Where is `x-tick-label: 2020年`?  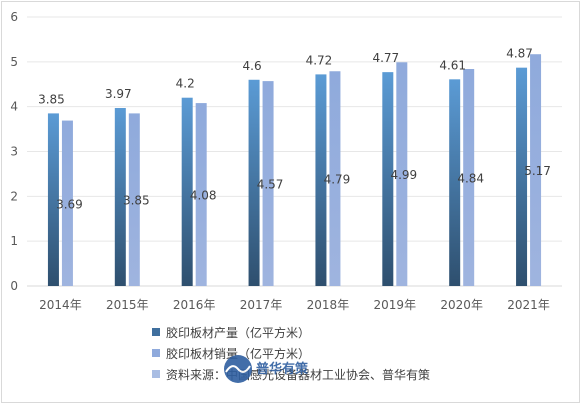
x-tick-label: 2020年 is located at coordinates (461, 305).